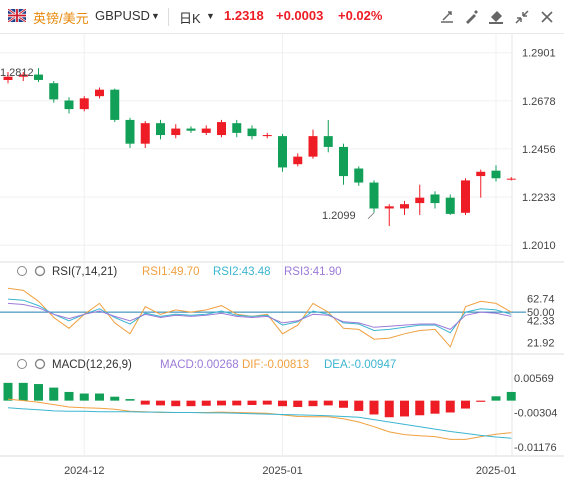 This screenshot has width=564, height=484. What do you see at coordinates (313, 272) in the screenshot?
I see `rsi-legend-item: RSI3:41.90` at bounding box center [313, 272].